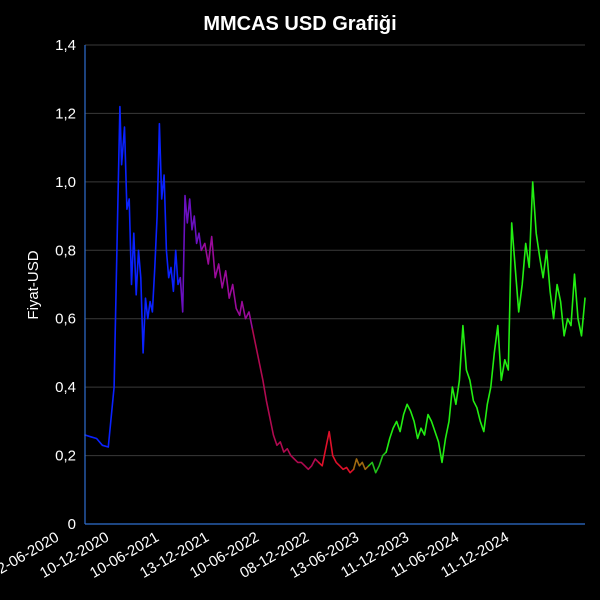  What do you see at coordinates (72, 524) in the screenshot?
I see `y-tick-label: 0` at bounding box center [72, 524].